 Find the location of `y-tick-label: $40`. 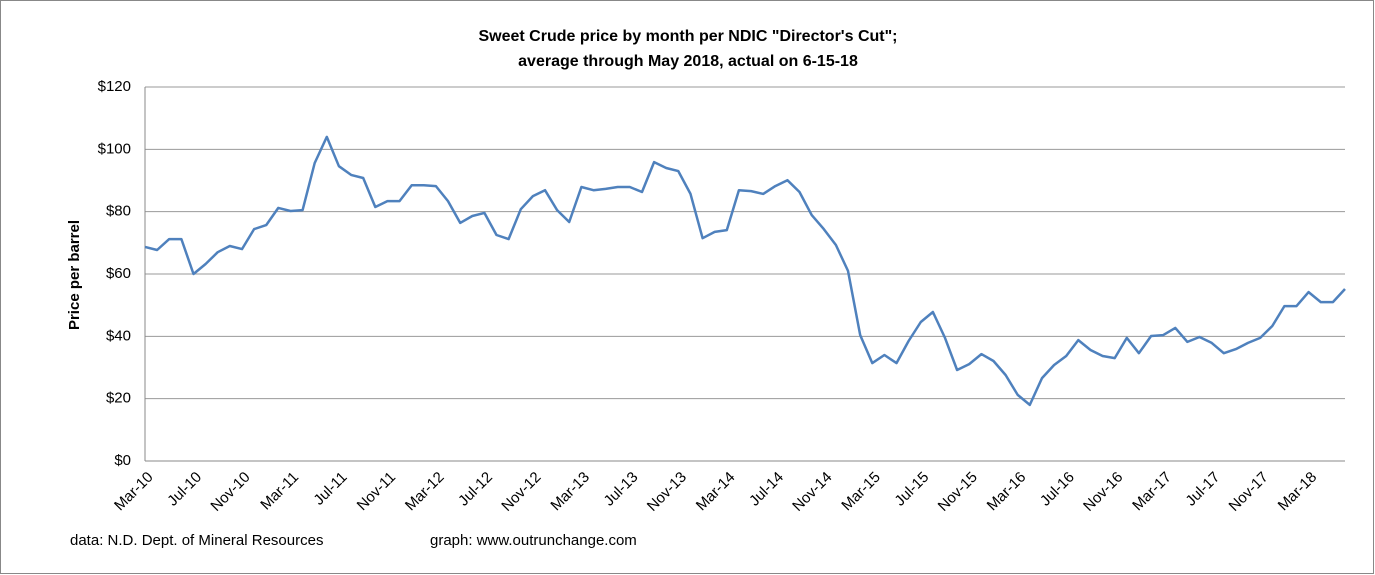

y-tick-label: $40 is located at coordinates (118, 335).